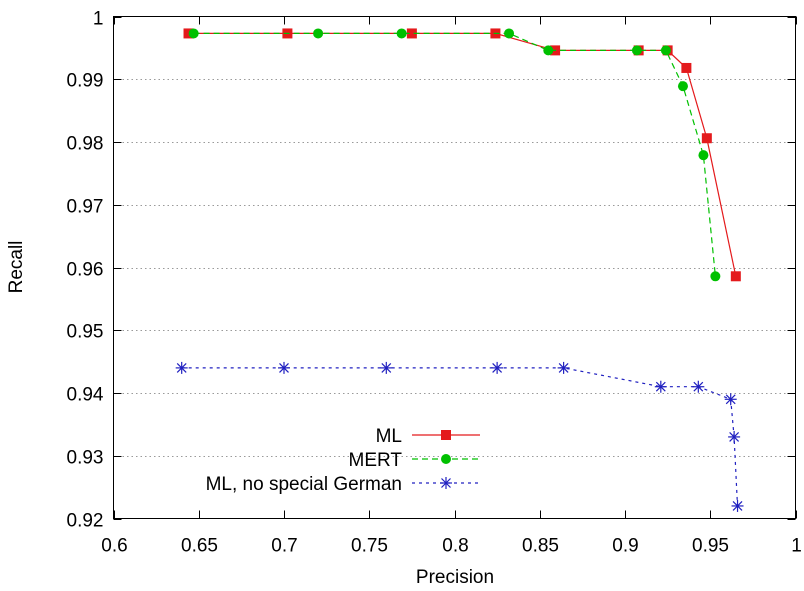  What do you see at coordinates (199, 546) in the screenshot?
I see `x-tick-label: 0.65` at bounding box center [199, 546].